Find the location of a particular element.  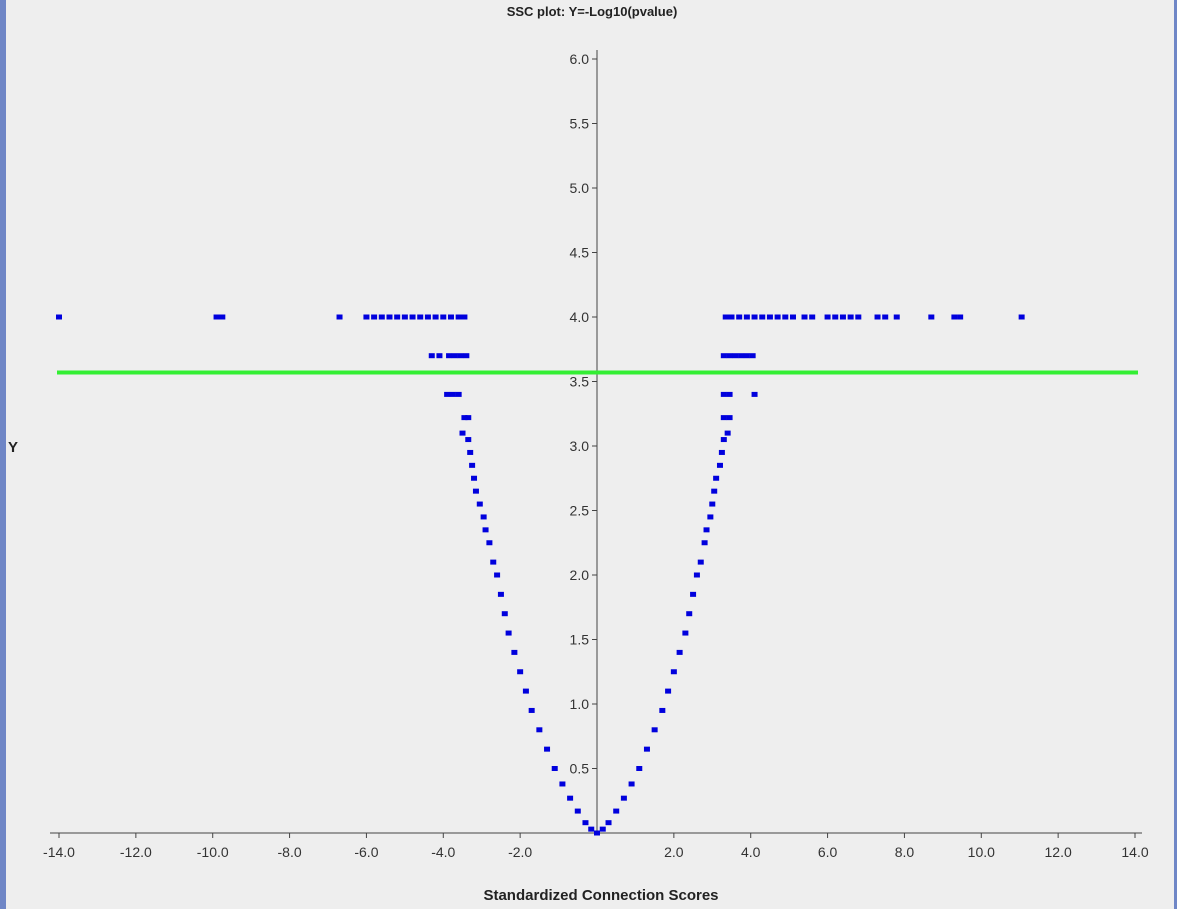

y-tick-label: 4.0 is located at coordinates (580, 317).